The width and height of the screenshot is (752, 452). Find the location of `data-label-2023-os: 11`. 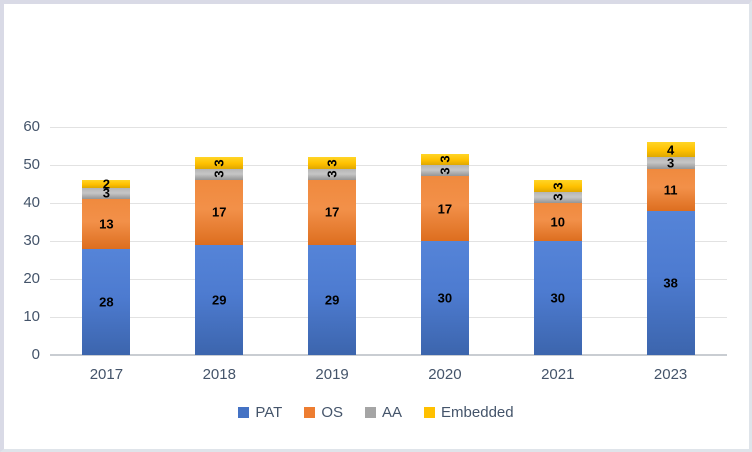

data-label-2023-os: 11 is located at coordinates (670, 190).